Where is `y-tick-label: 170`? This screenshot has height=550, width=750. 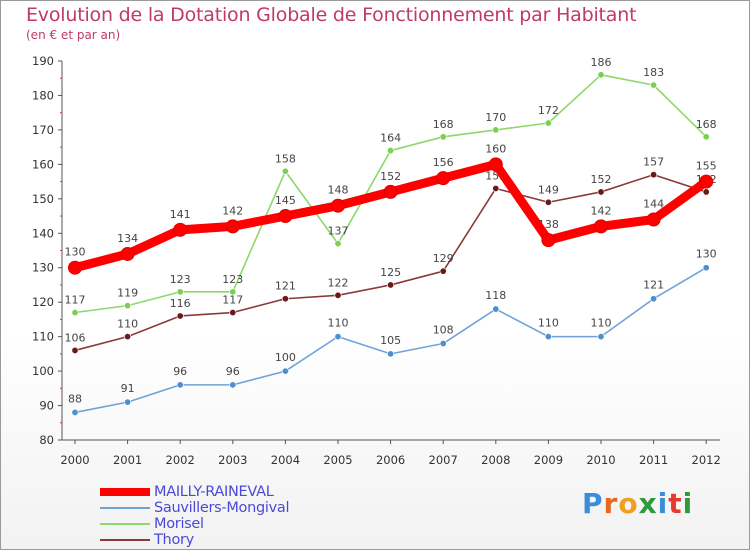
y-tick-label: 170 is located at coordinates (43, 130).